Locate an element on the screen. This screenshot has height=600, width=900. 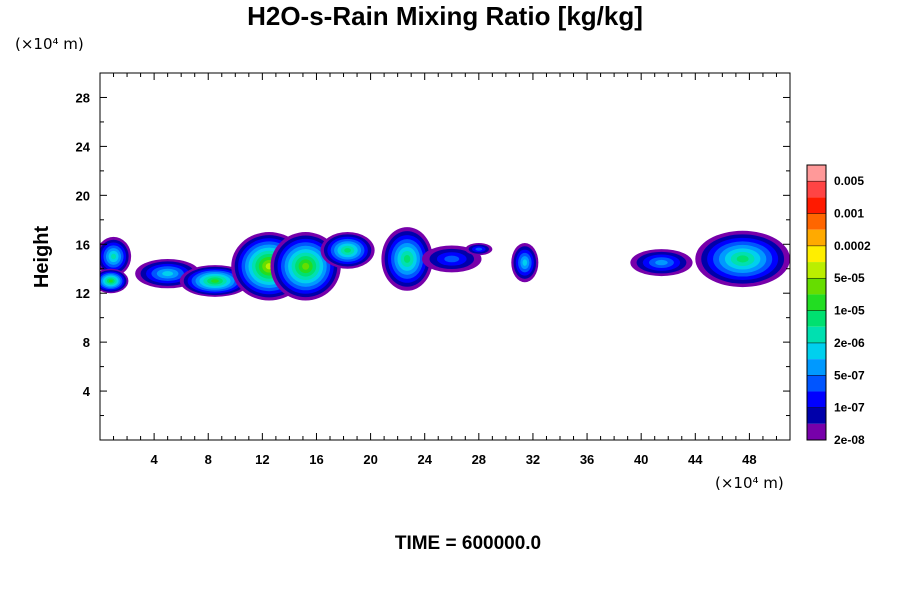
x-tick-label: 44 is located at coordinates (695, 459).